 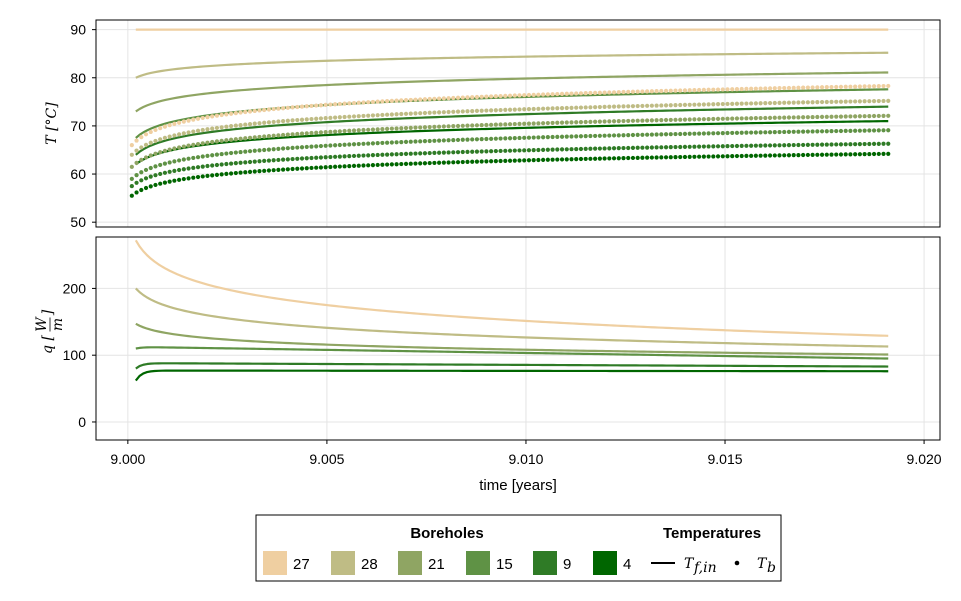 I want to click on fraction-denominator: m, so click(x=58, y=324).